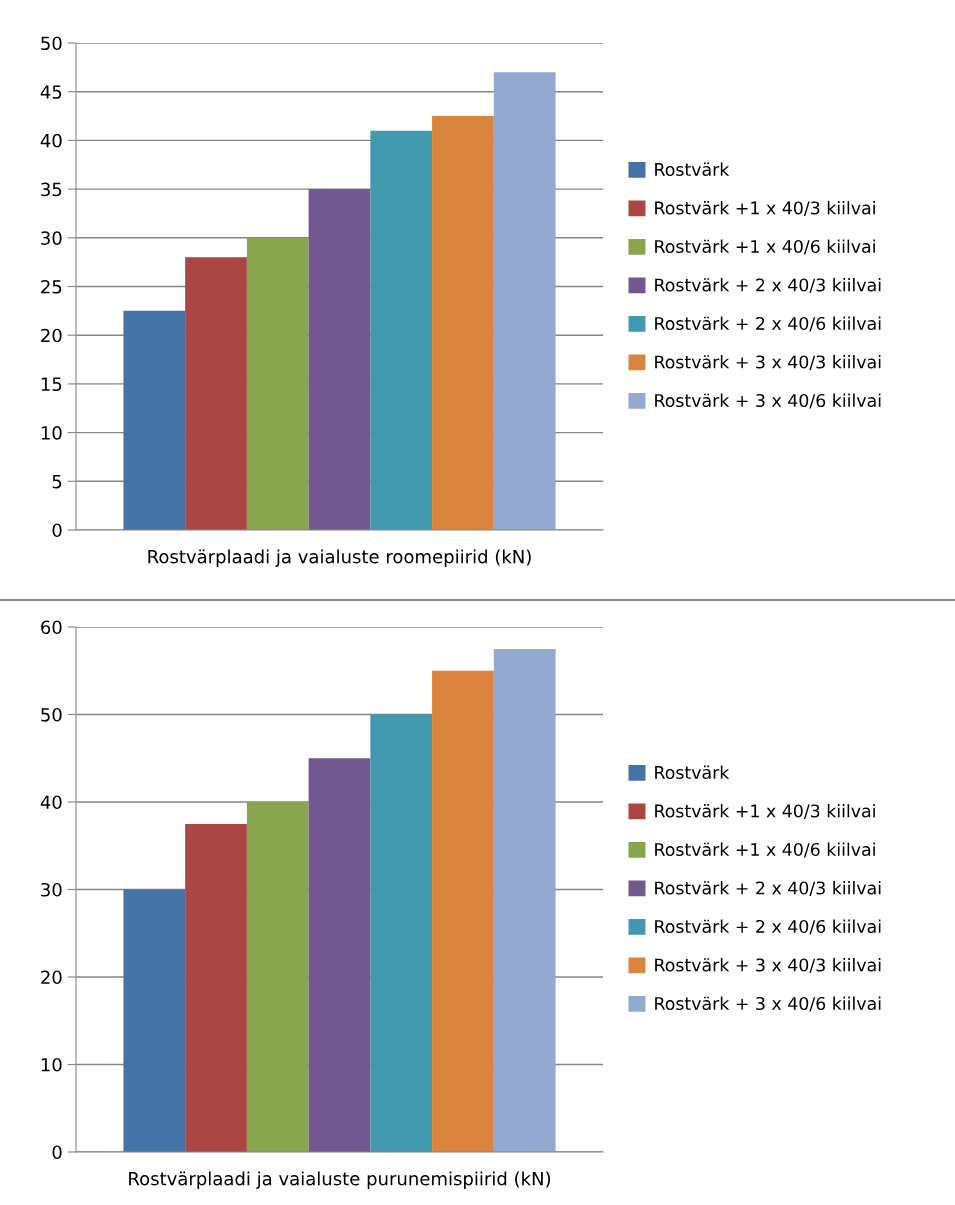 The width and height of the screenshot is (955, 1205). What do you see at coordinates (51, 627) in the screenshot?
I see `y-tick-label: 60` at bounding box center [51, 627].